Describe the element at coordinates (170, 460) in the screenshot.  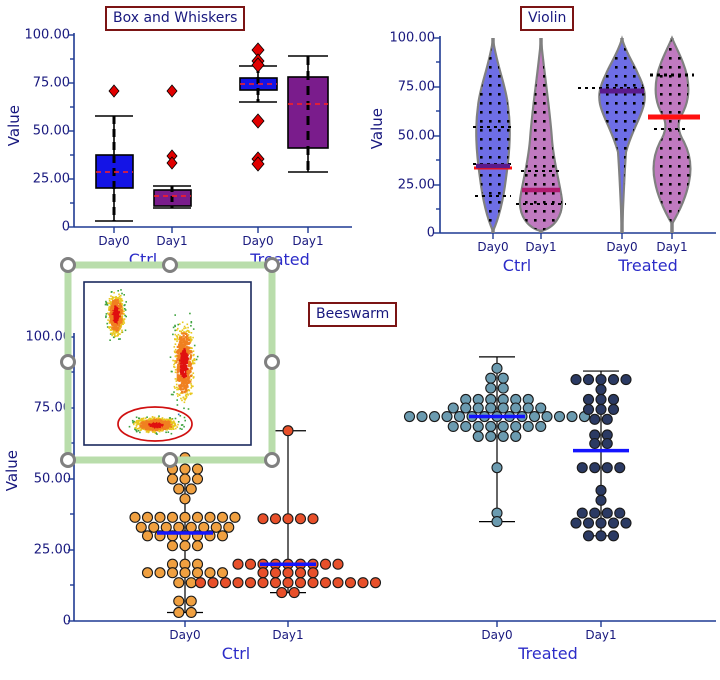
I see `resize-handle-s` at that location.